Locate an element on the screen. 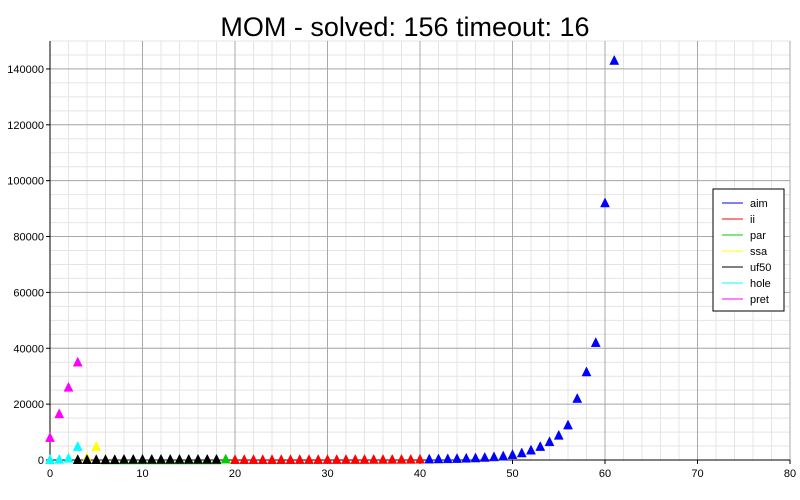  legend-label-uf50: uf50 is located at coordinates (760, 268).